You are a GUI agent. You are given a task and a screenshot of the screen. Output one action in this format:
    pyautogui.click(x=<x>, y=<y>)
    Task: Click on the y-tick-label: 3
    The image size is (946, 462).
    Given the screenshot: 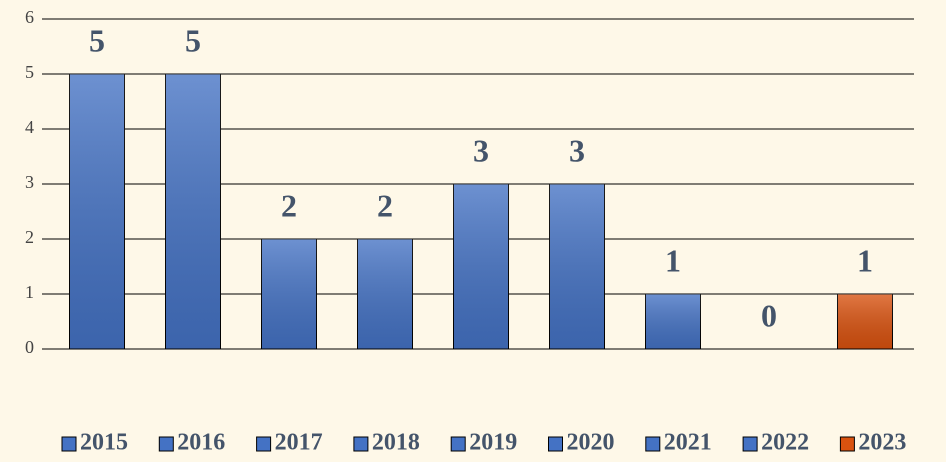 What is the action you would take?
    pyautogui.click(x=29, y=182)
    